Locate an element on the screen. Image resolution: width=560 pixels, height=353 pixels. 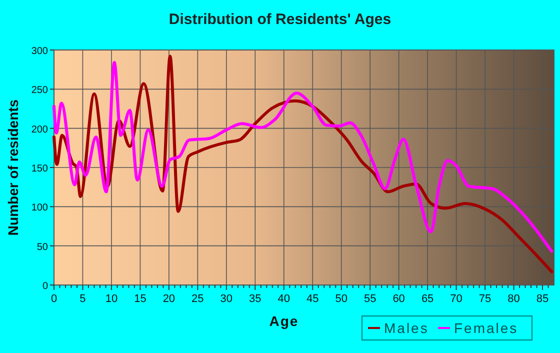
y-tick-label: 50 is located at coordinates (42, 247).